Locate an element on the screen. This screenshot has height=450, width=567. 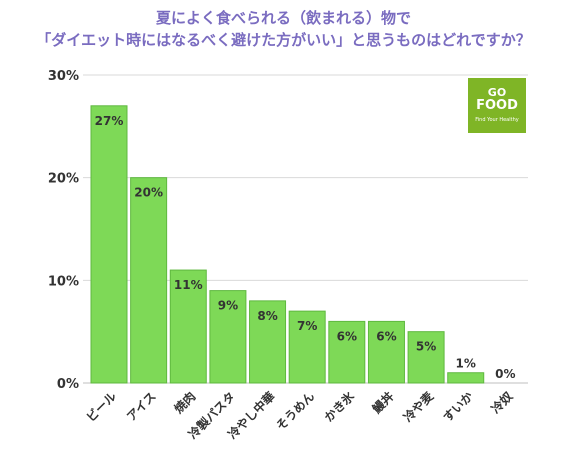
x-tick-label: 冷奴 is located at coordinates (502, 403).